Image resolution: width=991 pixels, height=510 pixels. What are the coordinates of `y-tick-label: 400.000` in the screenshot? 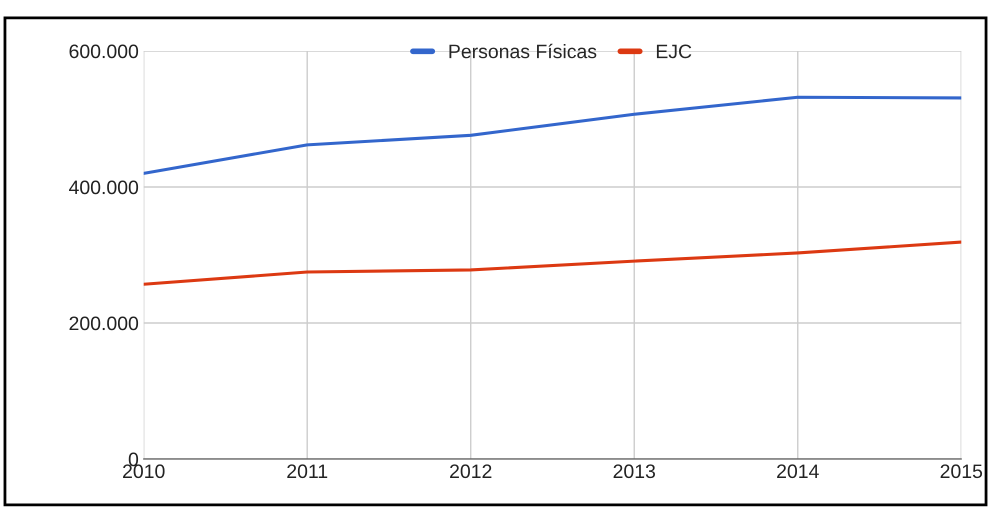 It's located at (103, 187).